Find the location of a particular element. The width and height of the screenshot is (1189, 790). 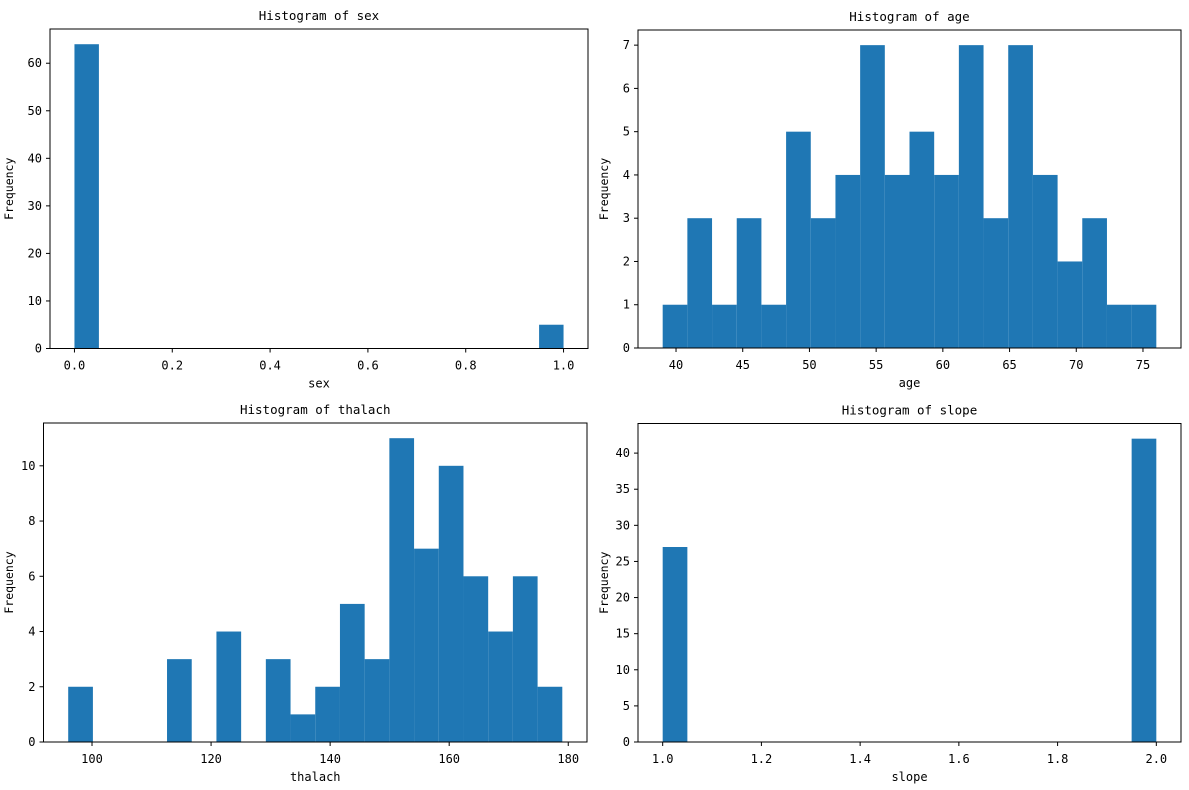

x-tick-label: 0.2 is located at coordinates (172, 366).